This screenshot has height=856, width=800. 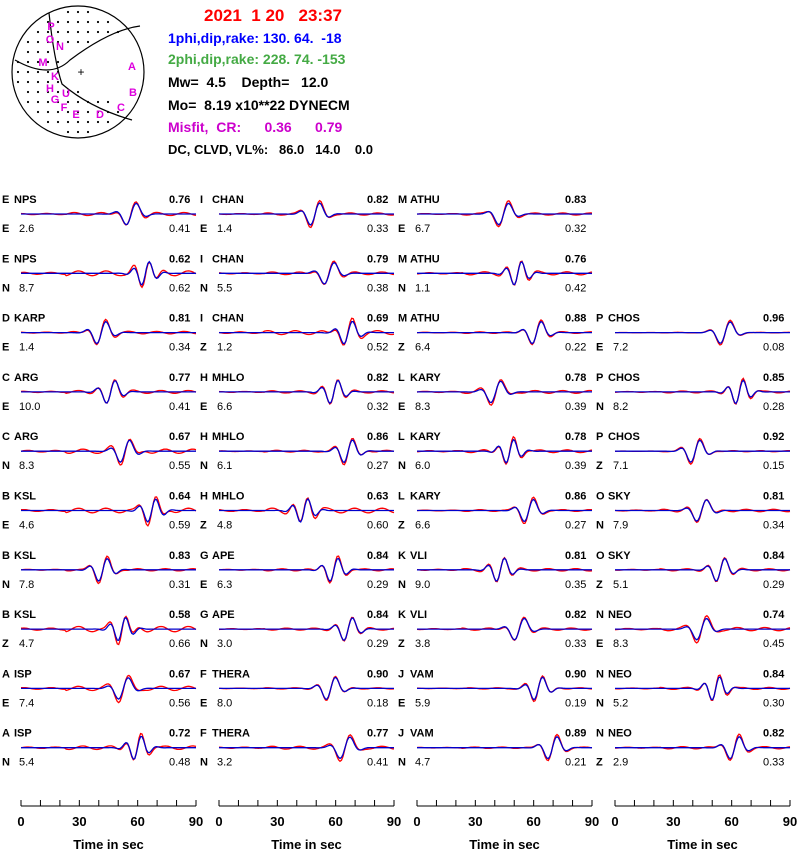 What do you see at coordinates (495, 748) in the screenshot?
I see `waveform-panel: J VAM 0.89 N 4.7 0.21` at bounding box center [495, 748].